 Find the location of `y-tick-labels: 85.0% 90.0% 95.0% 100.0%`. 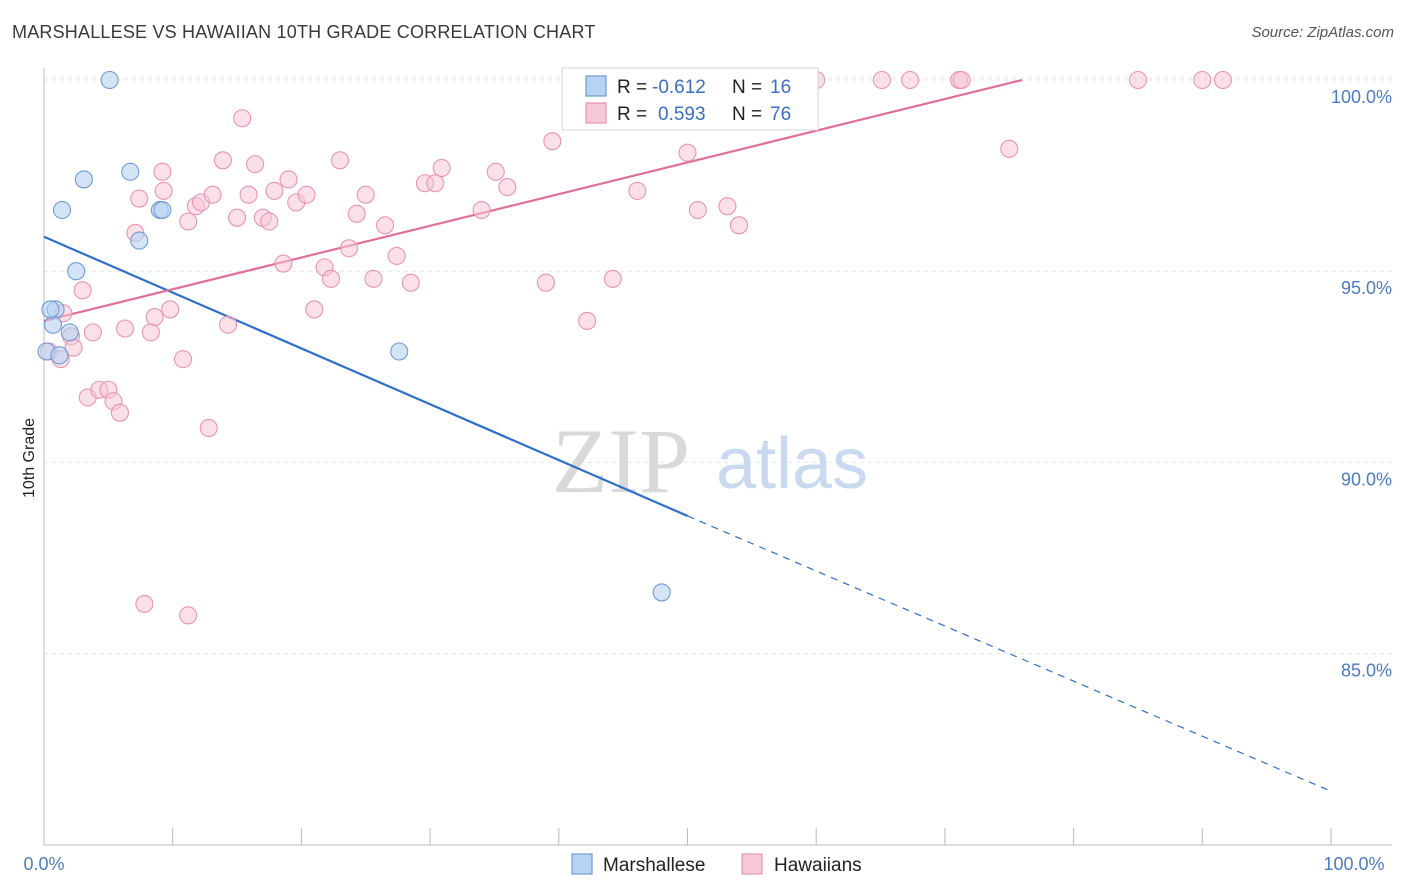

y-tick-labels: 85.0% 90.0% 95.0% 100.0% is located at coordinates (1361, 384).